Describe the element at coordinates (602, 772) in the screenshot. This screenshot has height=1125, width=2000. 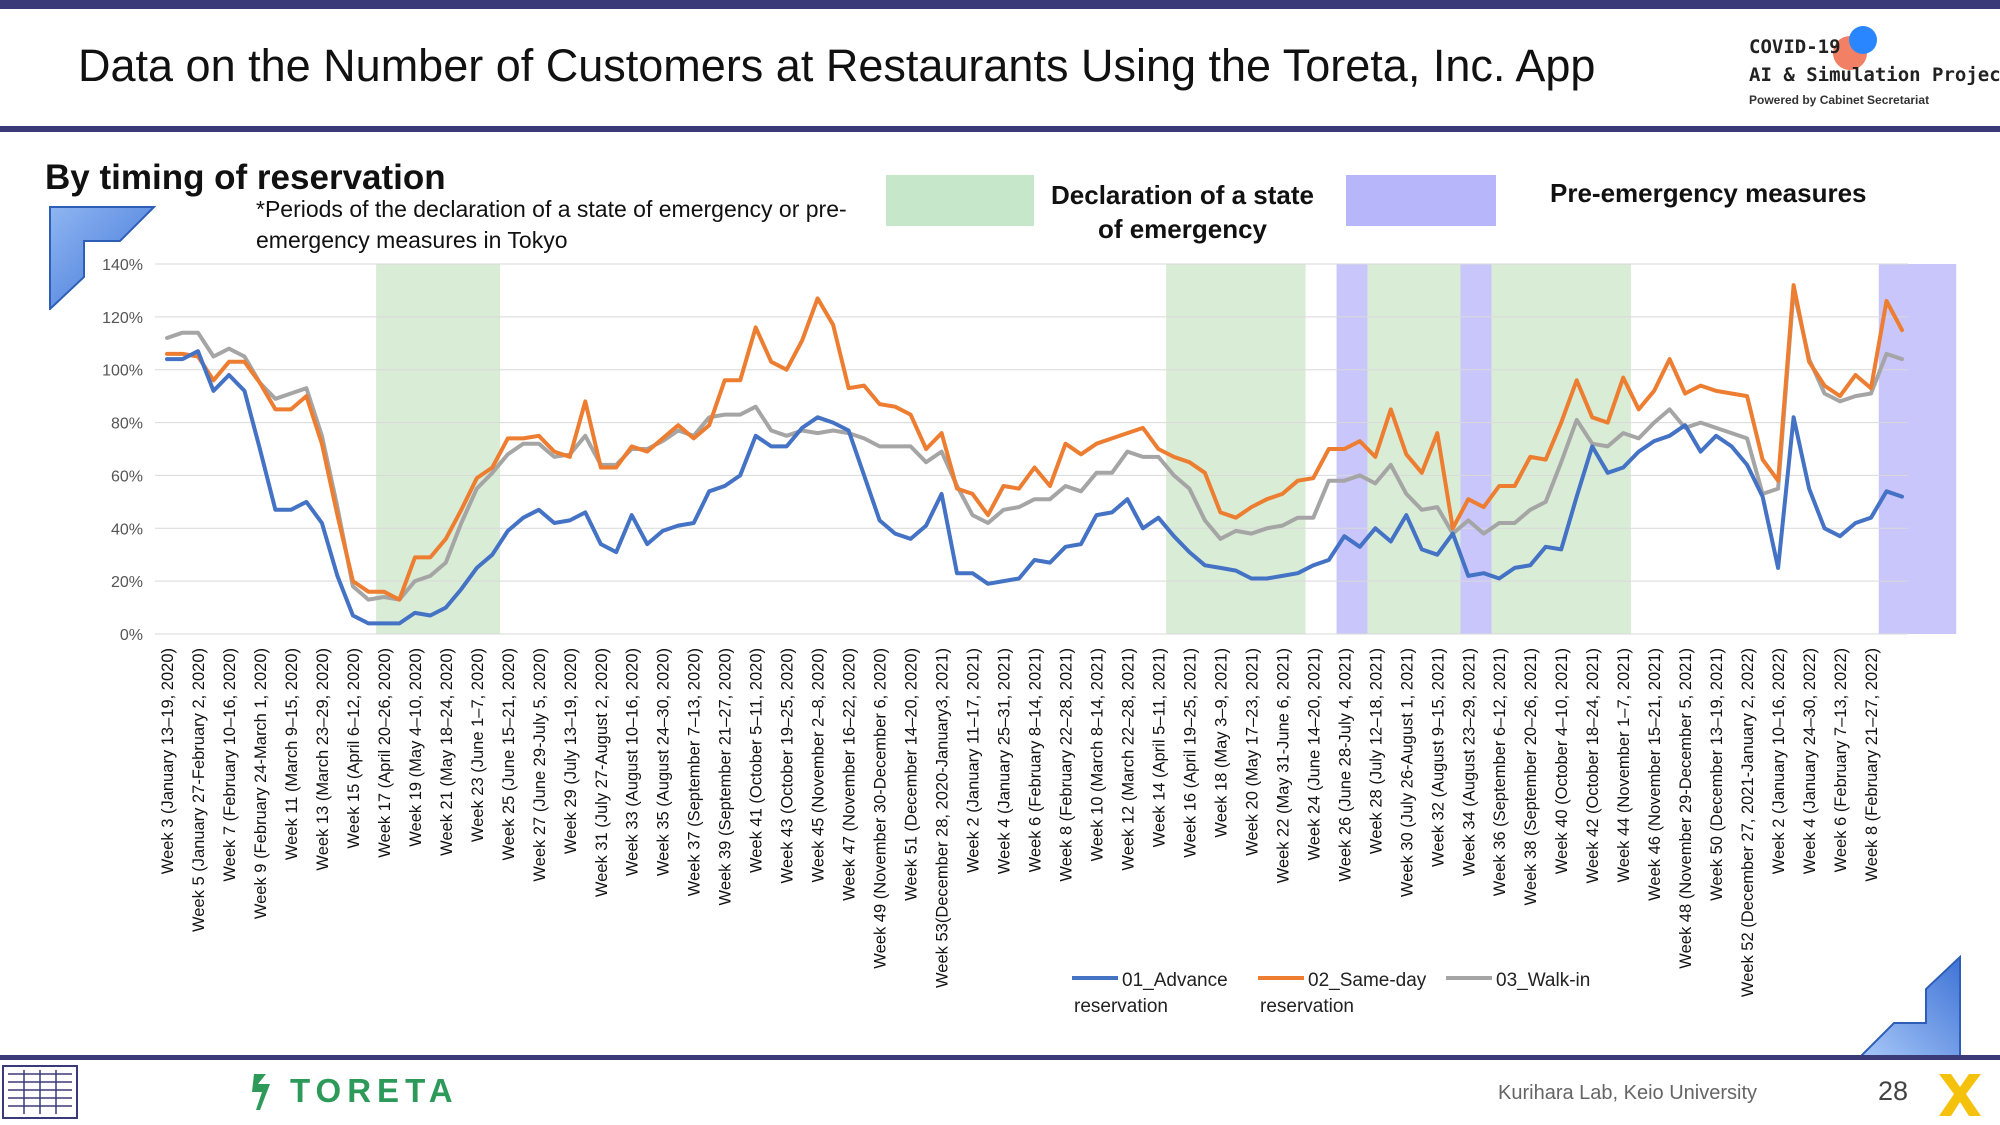
I see `x-tick-label: Week 31 (July 27-August 2, 2020)` at that location.